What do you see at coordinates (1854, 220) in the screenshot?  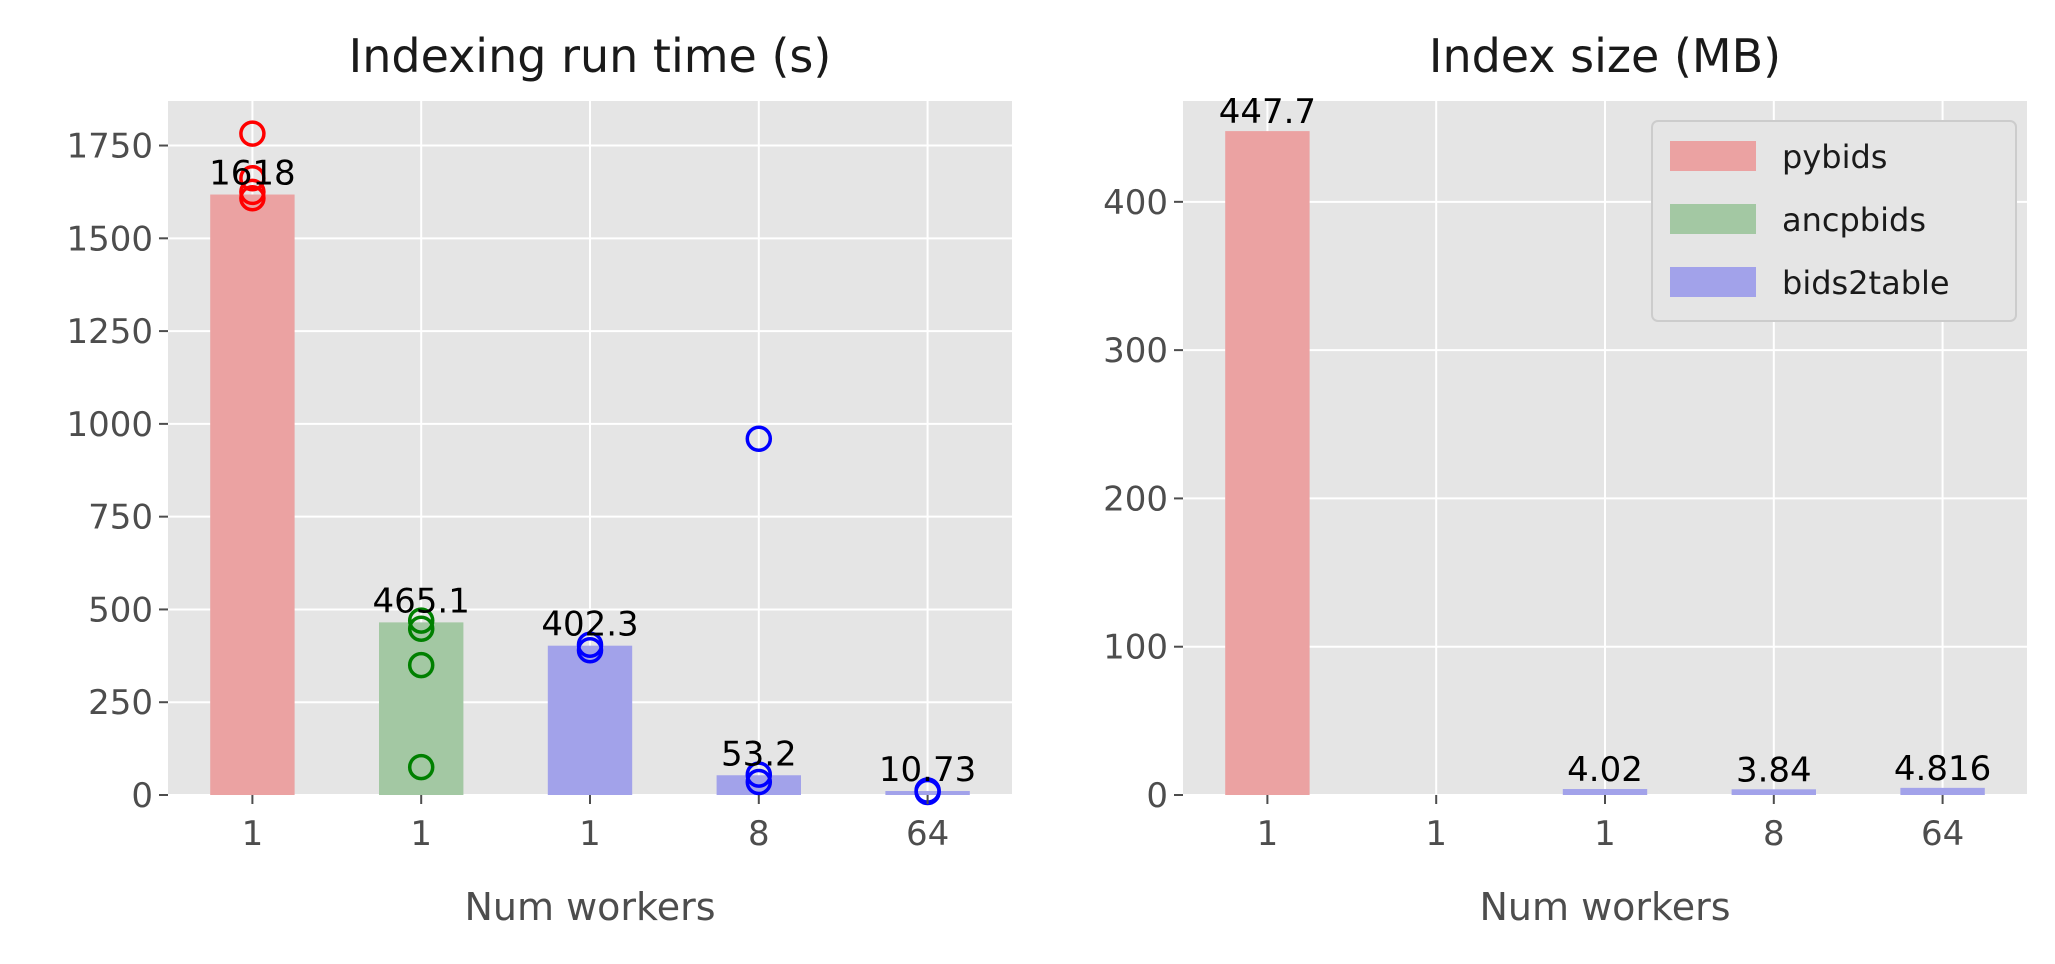 I see `legend-label-ancpbids: ancpbids` at bounding box center [1854, 220].